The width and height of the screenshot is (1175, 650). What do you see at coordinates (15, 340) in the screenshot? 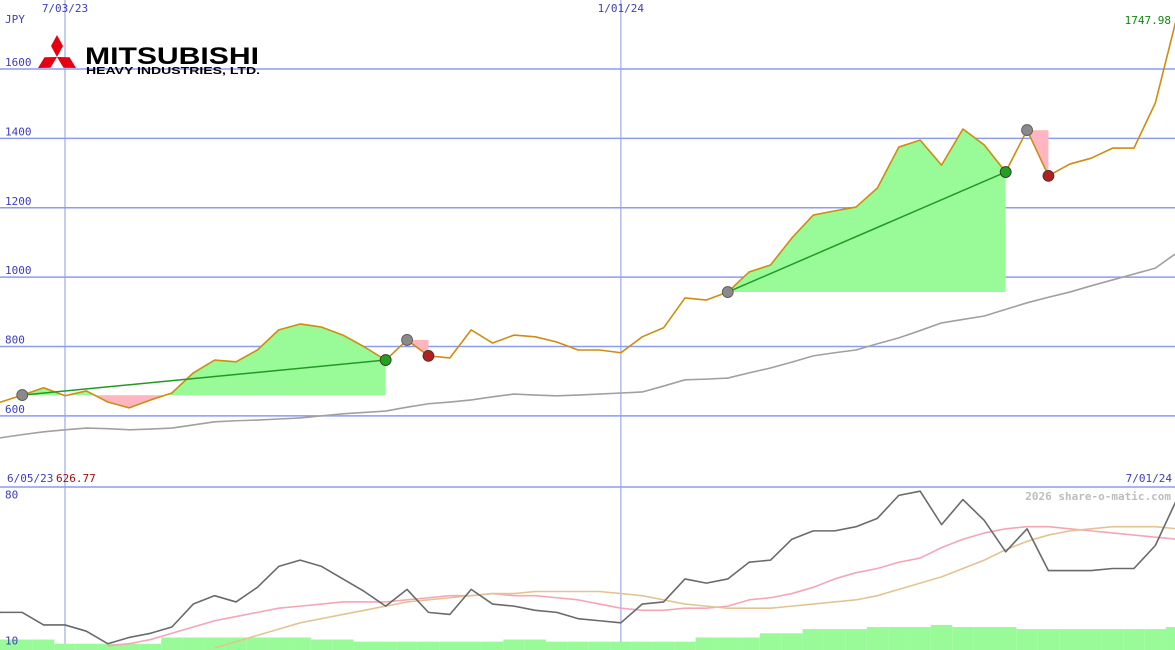
I see `y-tick-label: 800` at bounding box center [15, 340].